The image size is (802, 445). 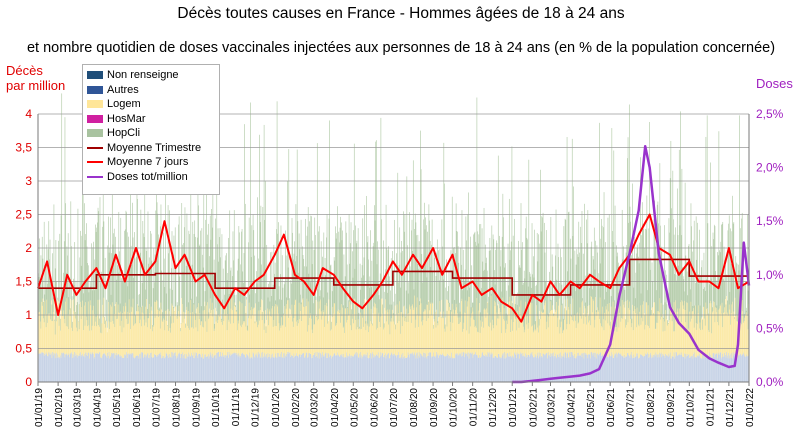 I want to click on legend-swatch, so click(x=95, y=89).